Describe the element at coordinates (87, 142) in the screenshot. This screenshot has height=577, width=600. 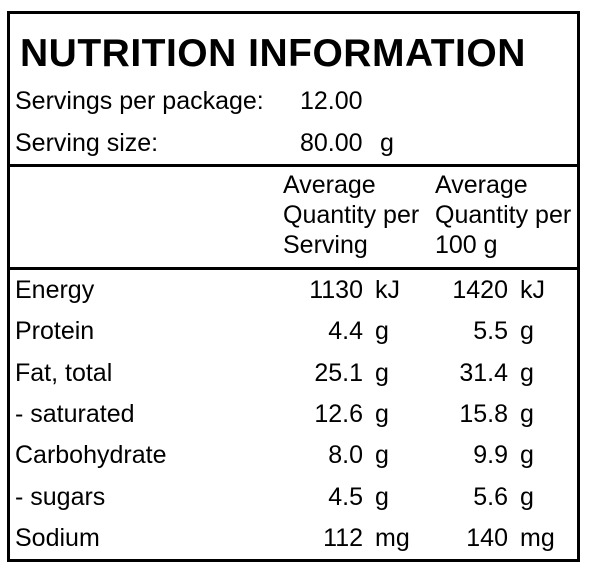
I see `serving-size-label: Serving size:` at that location.